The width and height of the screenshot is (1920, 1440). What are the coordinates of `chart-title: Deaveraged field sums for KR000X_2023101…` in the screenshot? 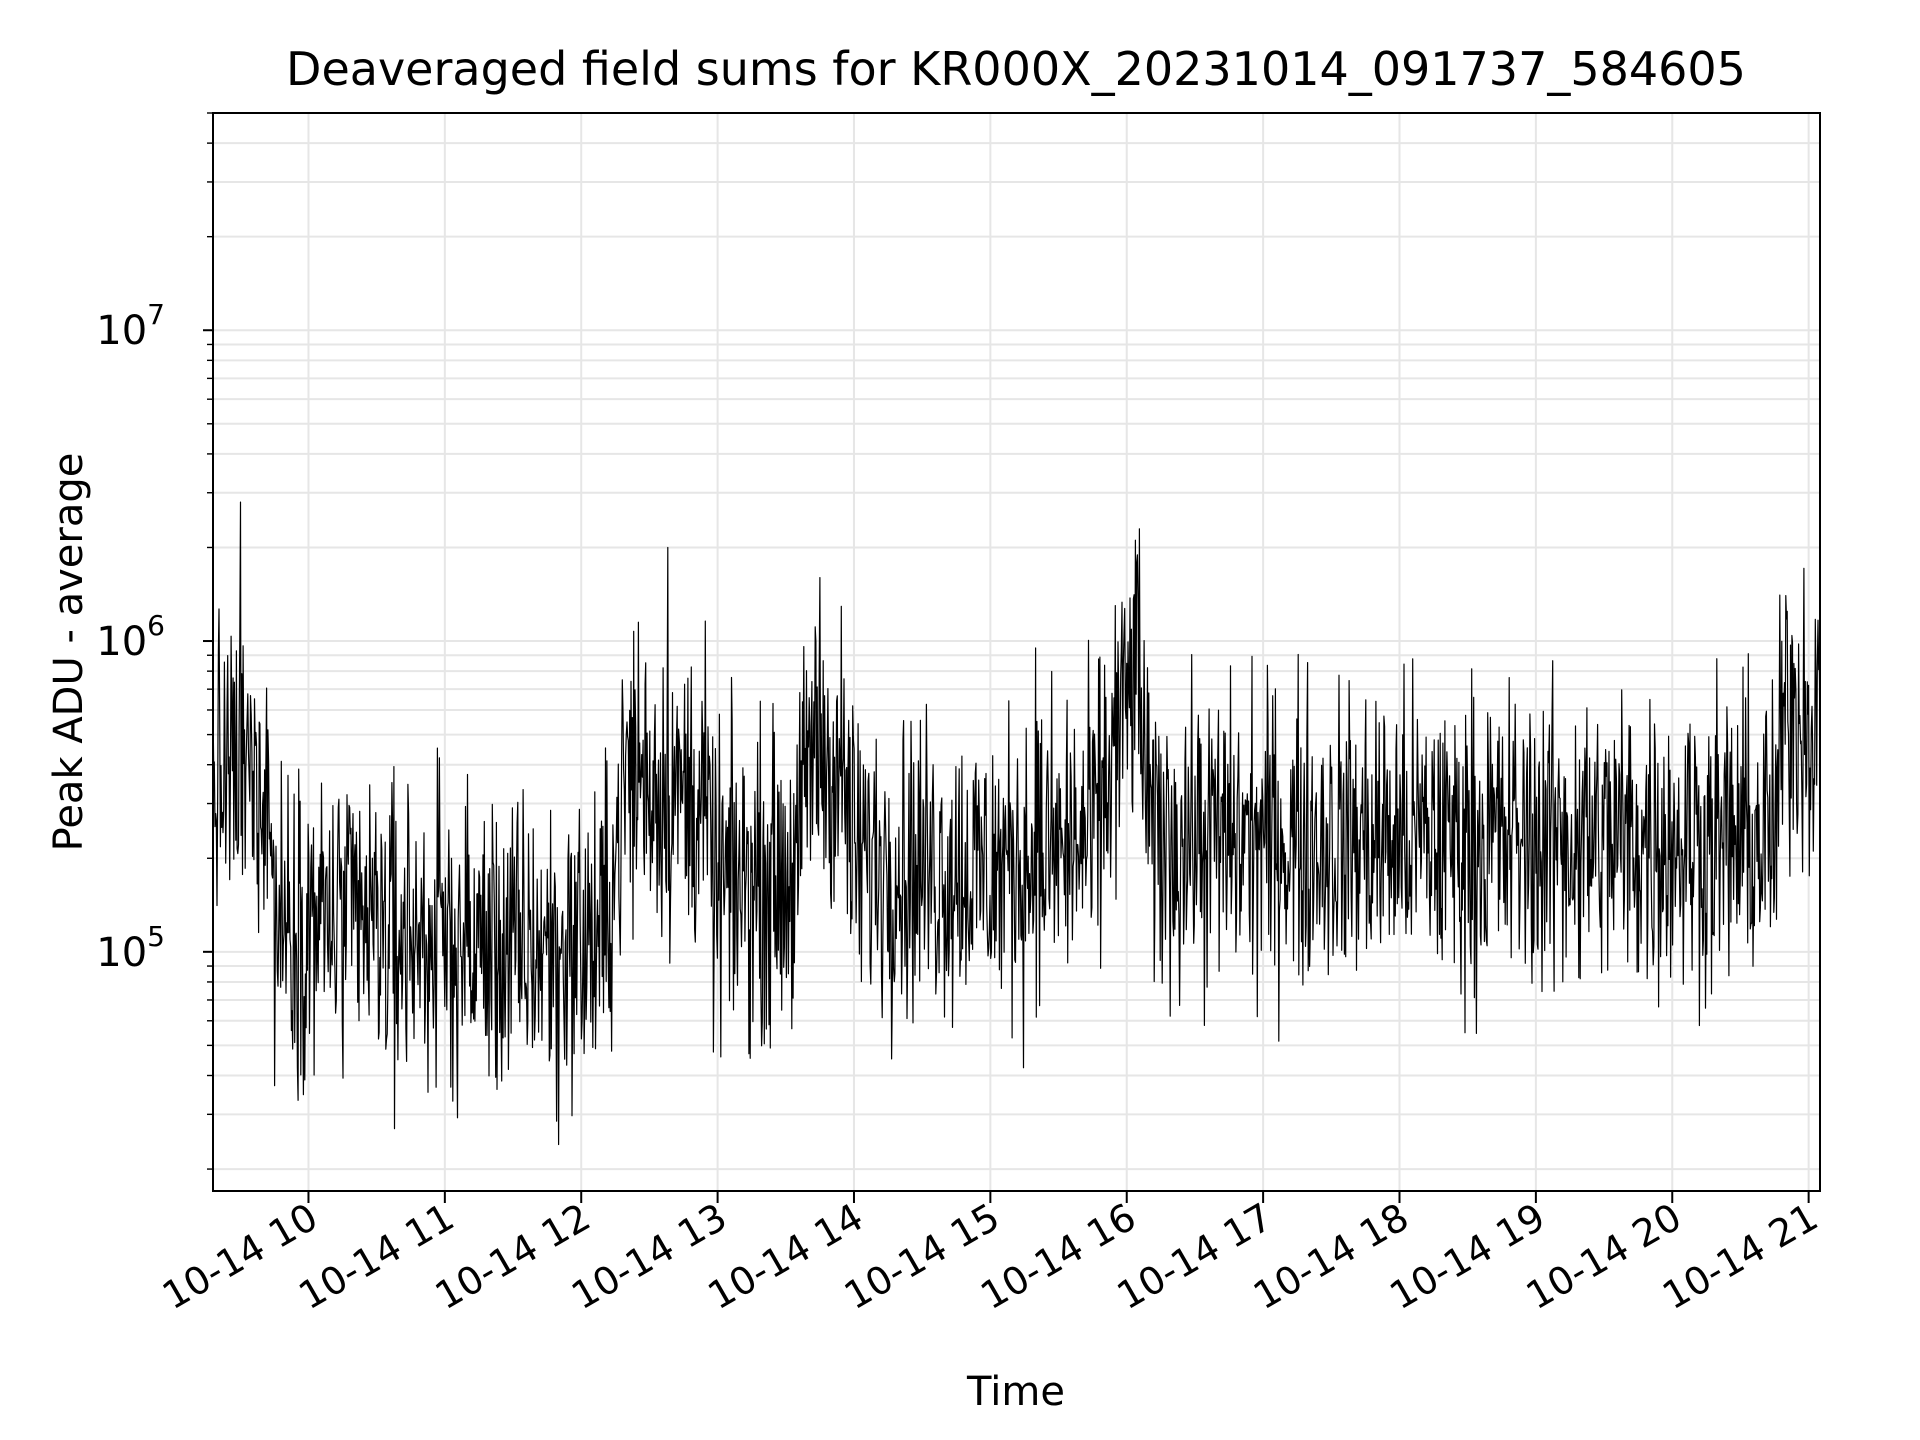 It's located at (1016, 69).